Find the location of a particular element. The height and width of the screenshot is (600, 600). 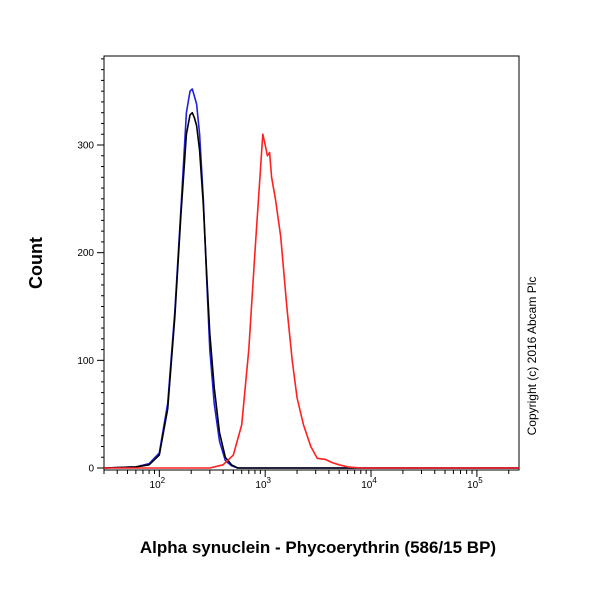

x-tick-label: 10³ is located at coordinates (263, 483).